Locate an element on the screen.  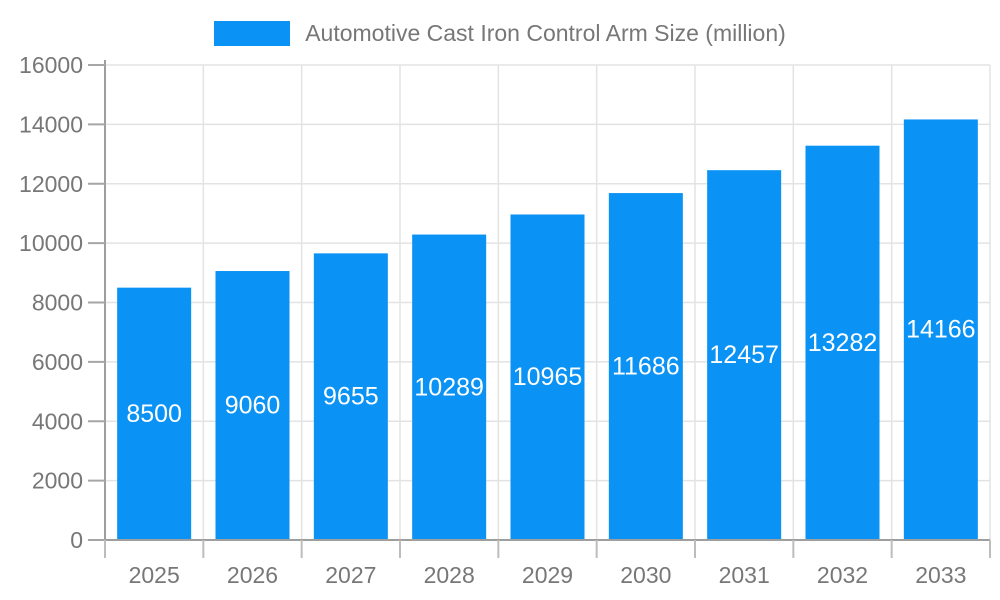
legend-swatch-icon is located at coordinates (252, 33).